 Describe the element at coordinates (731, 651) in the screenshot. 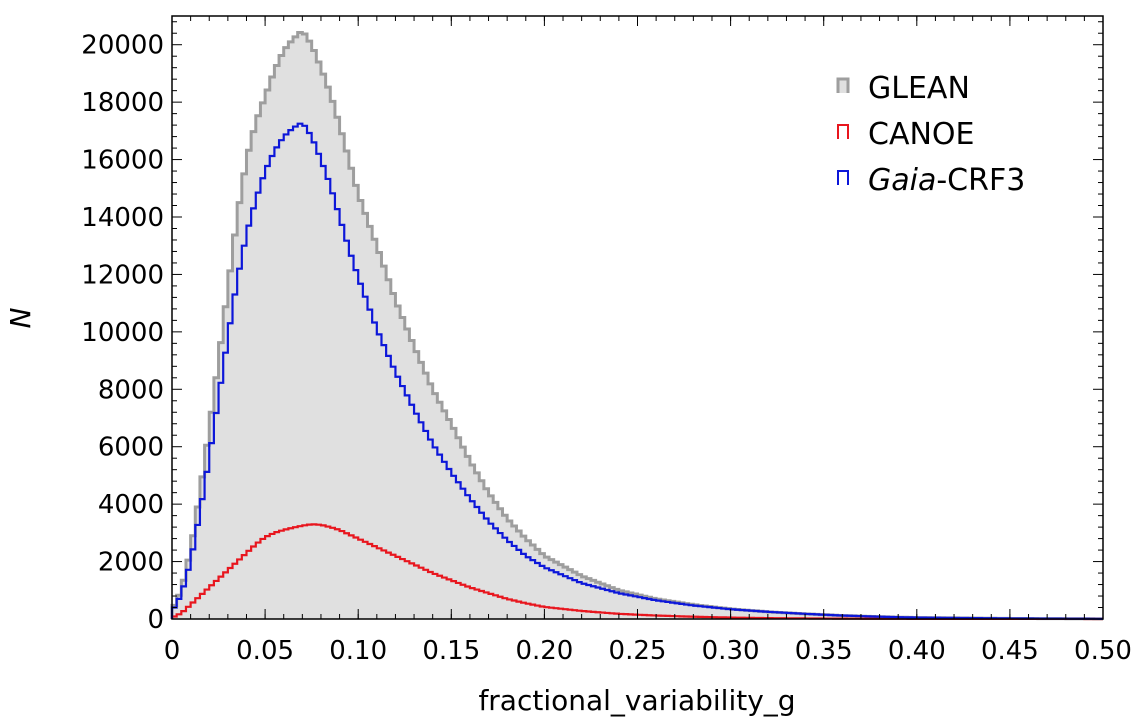

I see `x-tick-label: 0.30` at that location.